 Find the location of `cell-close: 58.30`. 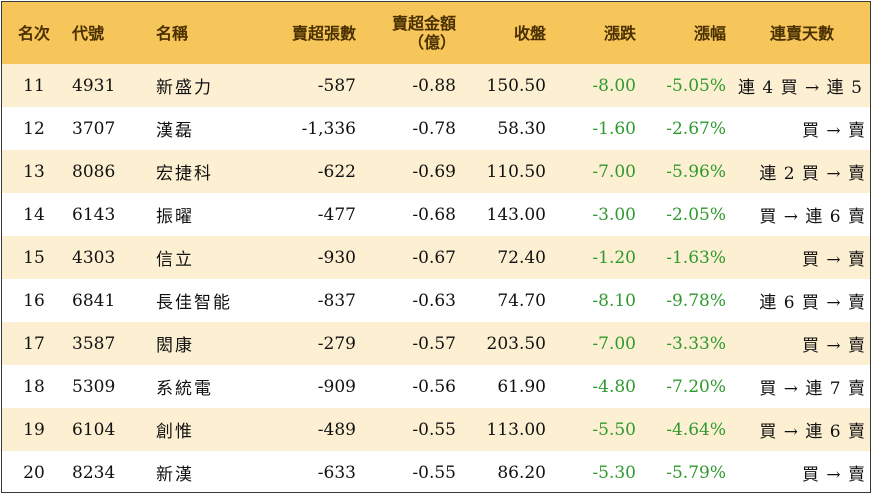

cell-close: 58.30 is located at coordinates (521, 128).